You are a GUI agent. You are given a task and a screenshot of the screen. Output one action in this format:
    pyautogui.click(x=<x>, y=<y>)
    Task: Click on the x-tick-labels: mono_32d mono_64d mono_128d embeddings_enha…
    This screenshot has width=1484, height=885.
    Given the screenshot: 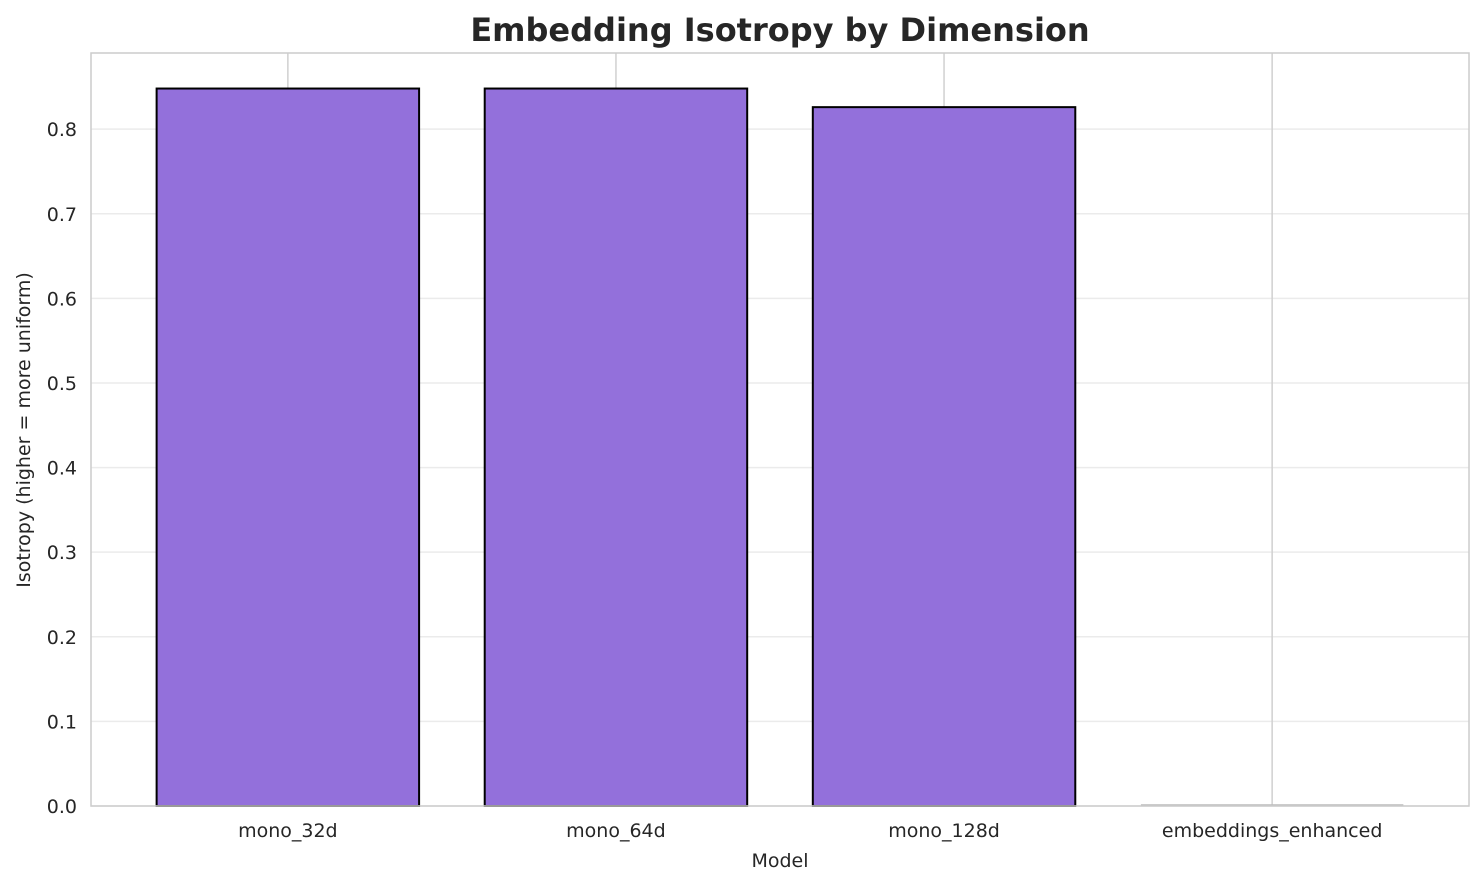 What is the action you would take?
    pyautogui.click(x=810, y=831)
    